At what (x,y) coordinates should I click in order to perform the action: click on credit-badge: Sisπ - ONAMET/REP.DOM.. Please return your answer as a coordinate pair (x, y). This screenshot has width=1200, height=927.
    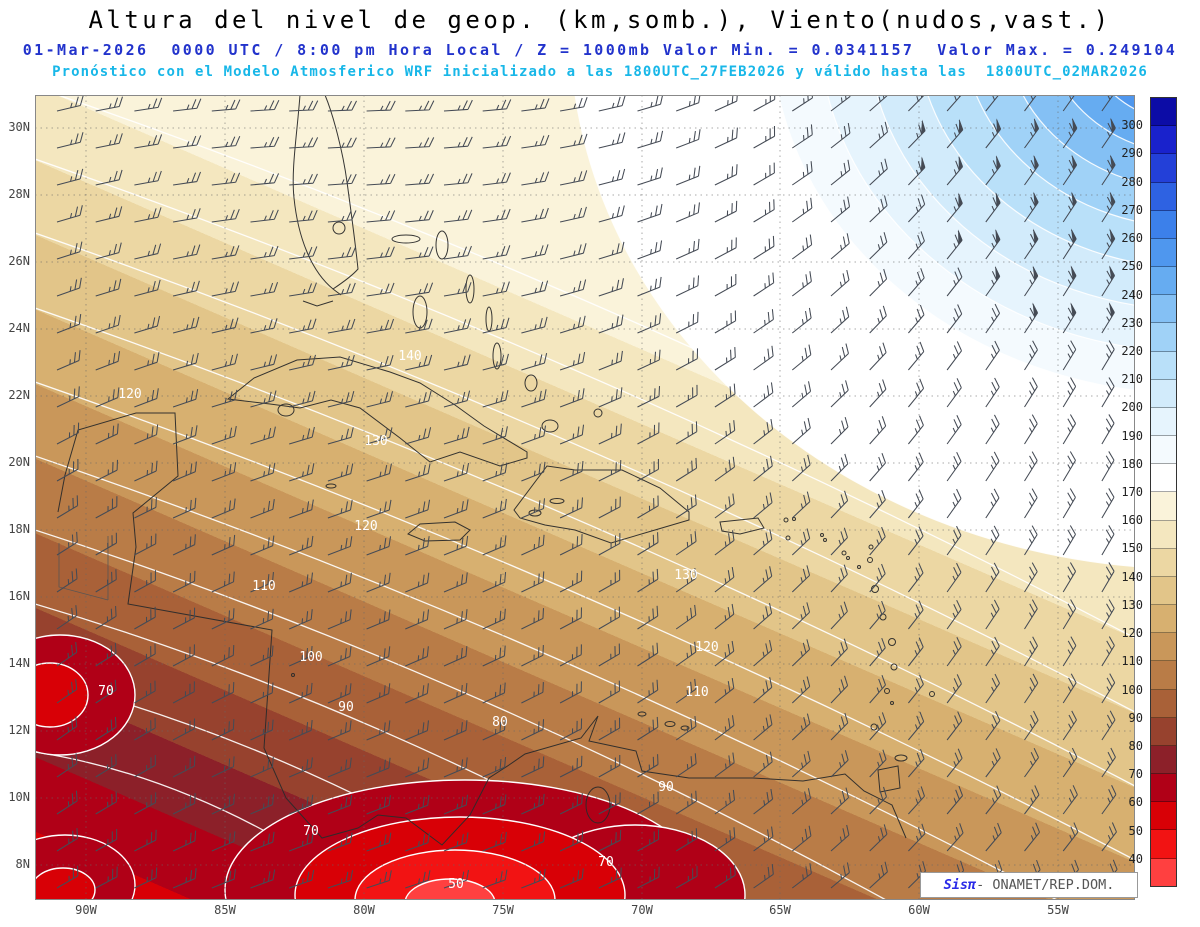
    Looking at the image, I should click on (1029, 885).